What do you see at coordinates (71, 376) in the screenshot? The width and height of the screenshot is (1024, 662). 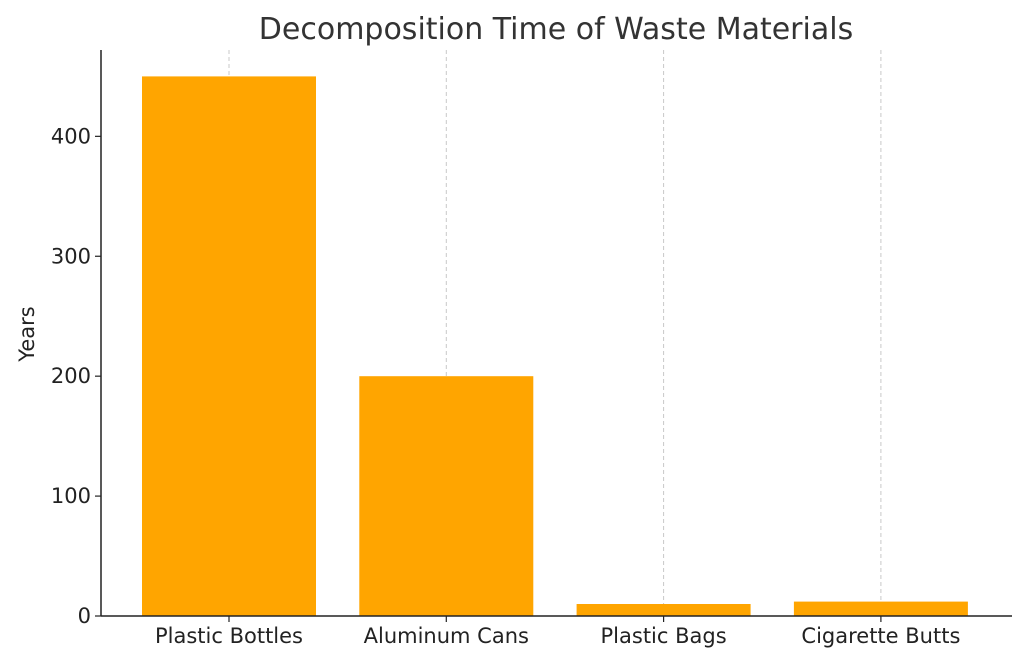 I see `y-tick-label: 200` at bounding box center [71, 376].